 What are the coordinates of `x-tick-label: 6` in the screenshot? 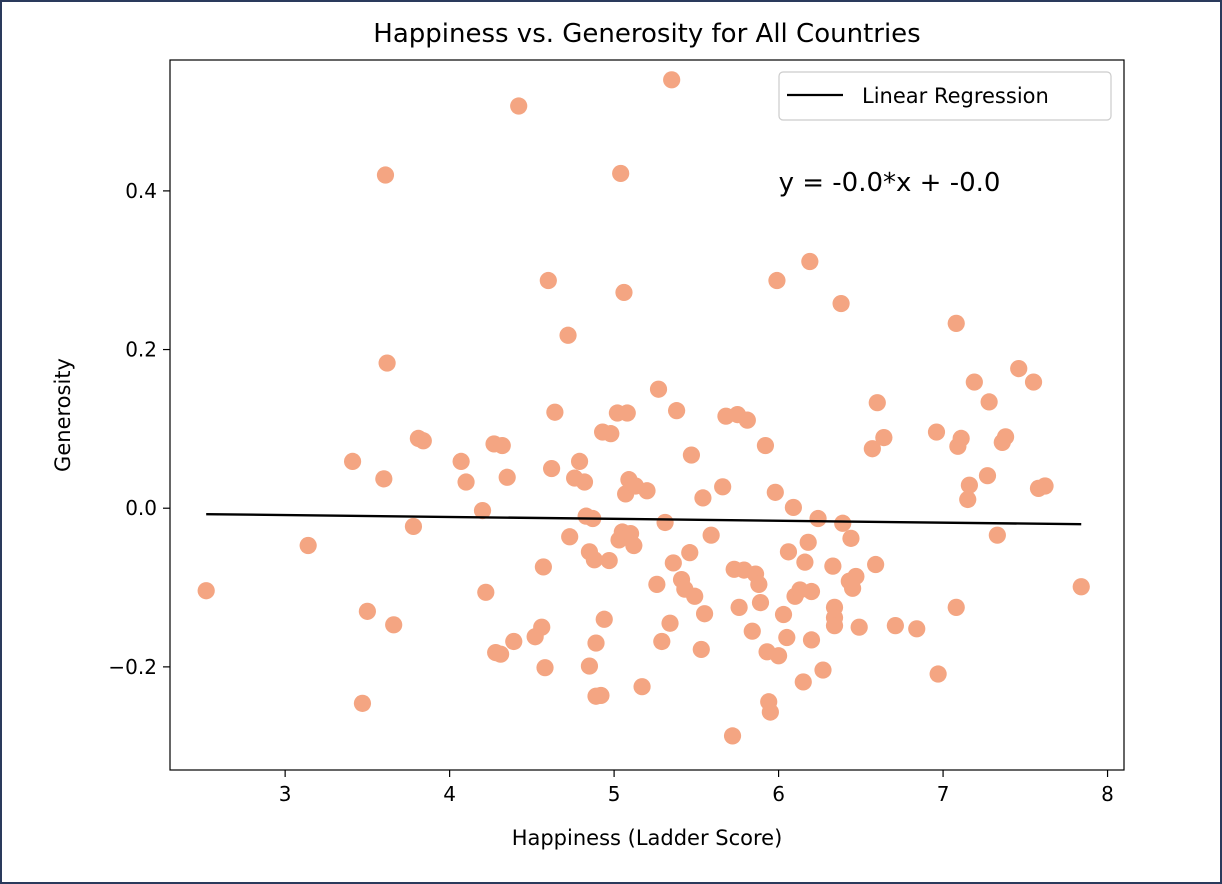 It's located at (778, 794).